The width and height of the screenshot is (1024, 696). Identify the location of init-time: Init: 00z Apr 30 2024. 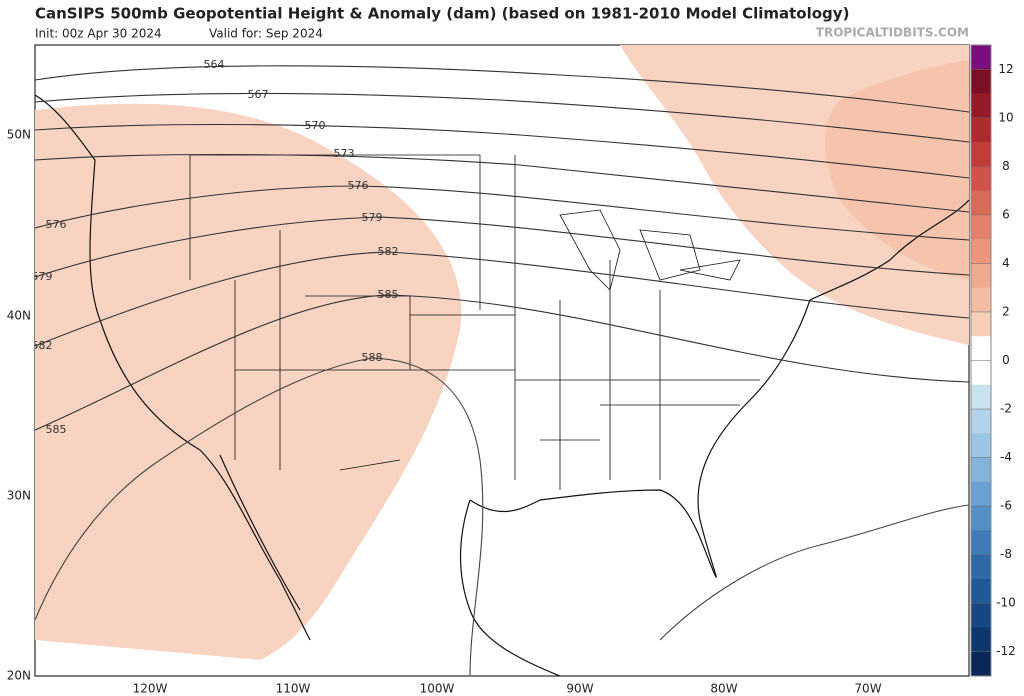
(98, 34).